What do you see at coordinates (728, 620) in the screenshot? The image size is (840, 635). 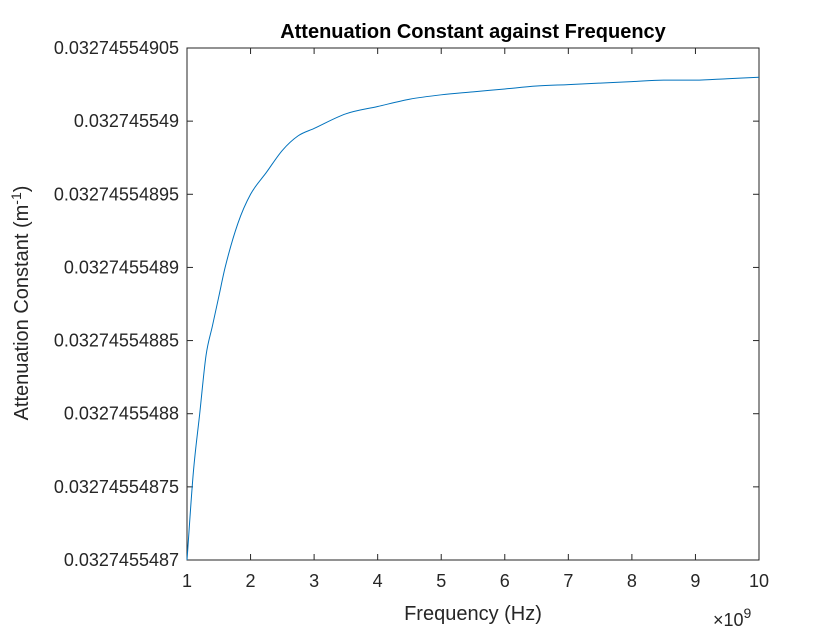 I see `x-exponent-base: ×10` at bounding box center [728, 620].